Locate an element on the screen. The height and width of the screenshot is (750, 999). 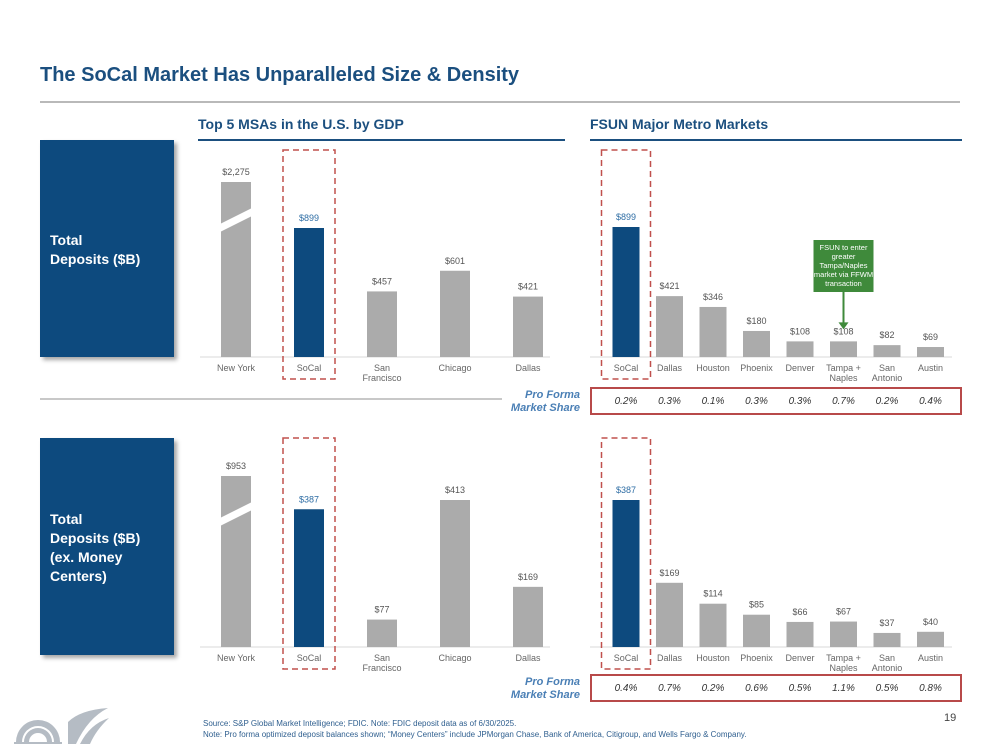
annotation-box is located at coordinates (843, 266).